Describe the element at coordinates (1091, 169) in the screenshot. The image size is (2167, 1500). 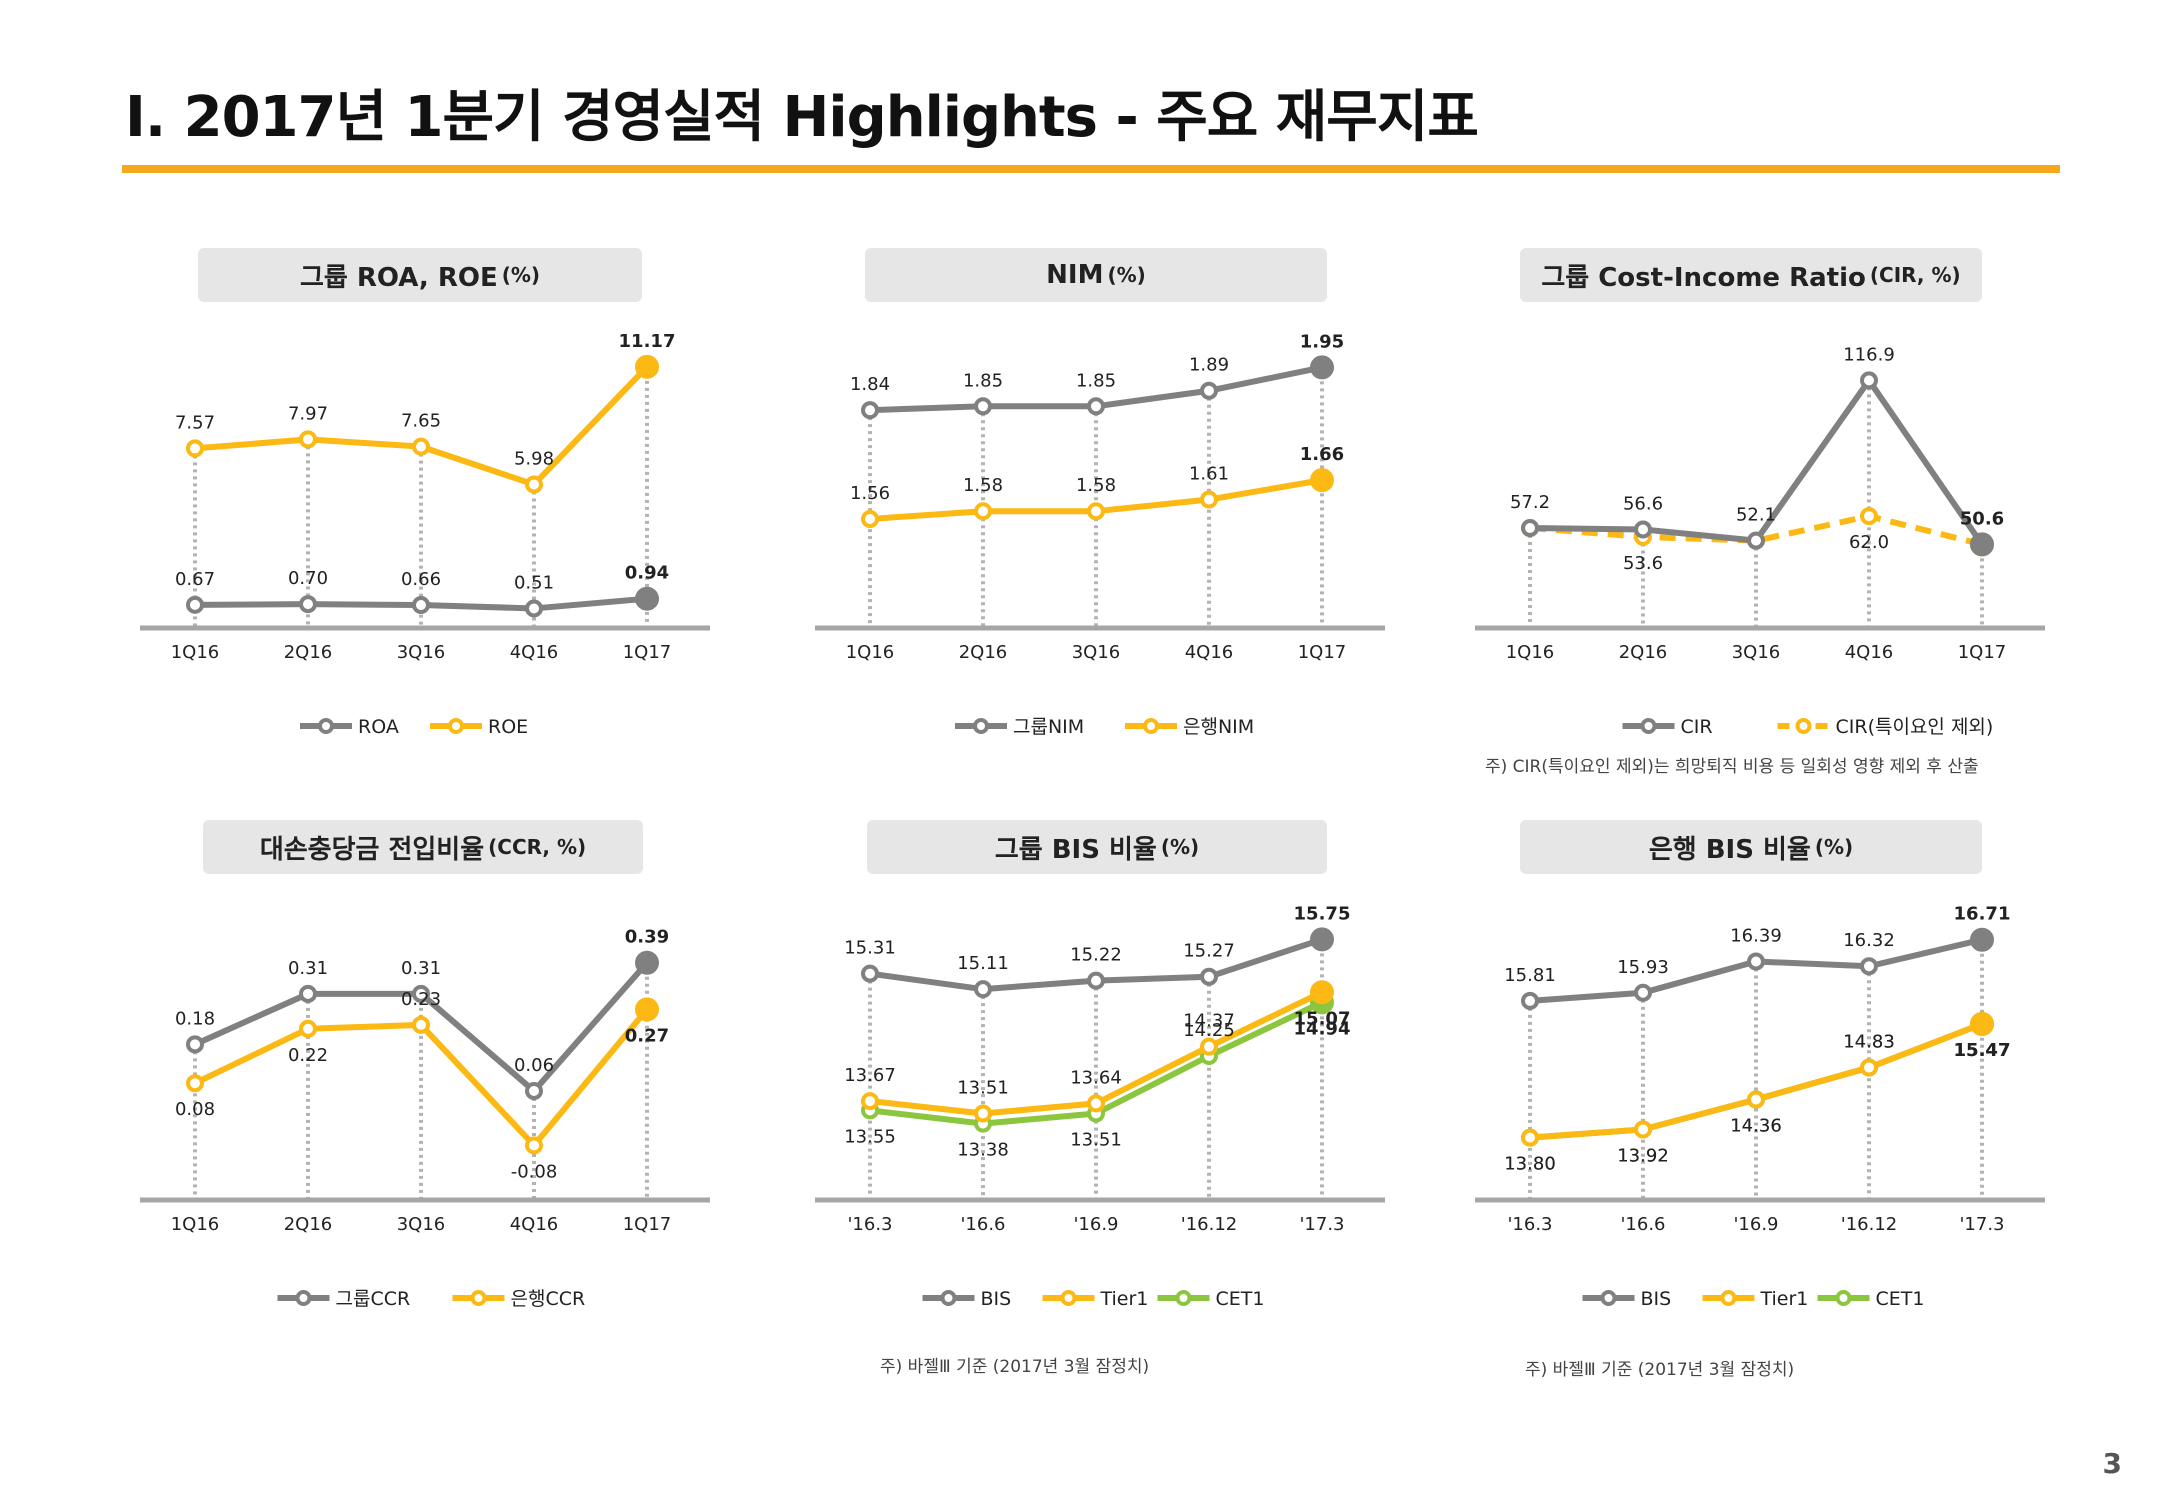
I see `title-rule` at that location.